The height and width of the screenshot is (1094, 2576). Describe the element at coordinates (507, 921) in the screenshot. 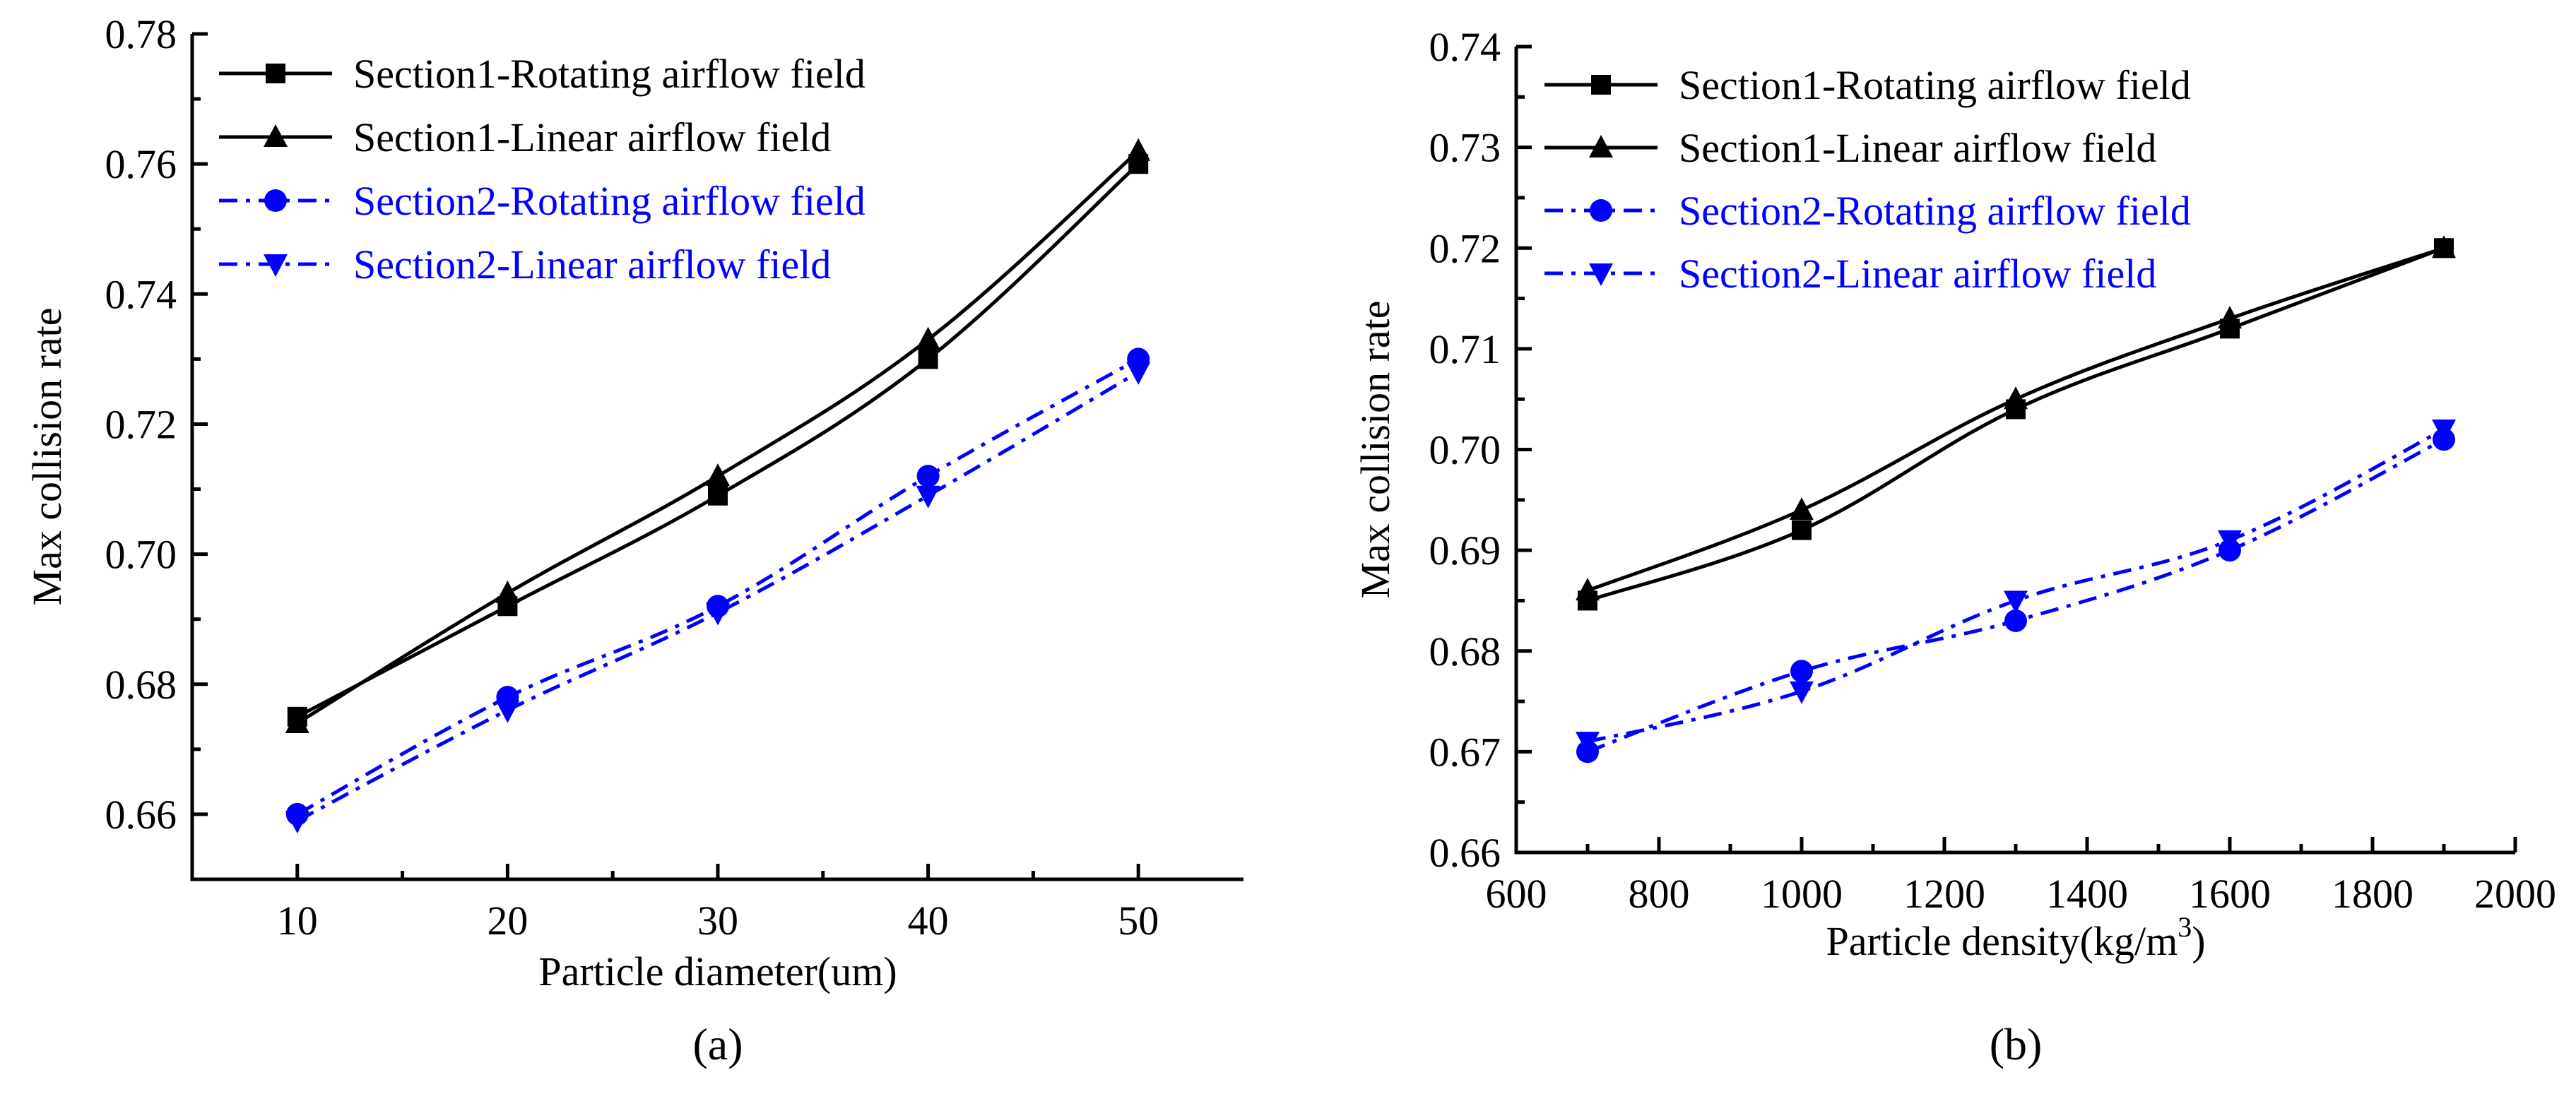

I see `x-tick-label: 20` at that location.